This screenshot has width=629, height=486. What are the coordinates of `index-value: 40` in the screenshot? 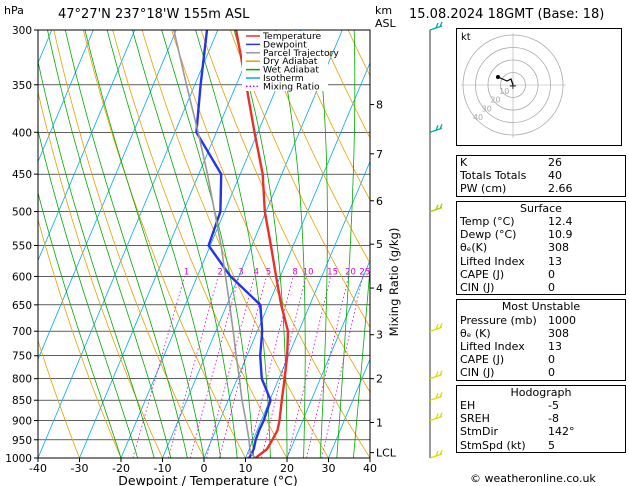 It's located at (555, 176).